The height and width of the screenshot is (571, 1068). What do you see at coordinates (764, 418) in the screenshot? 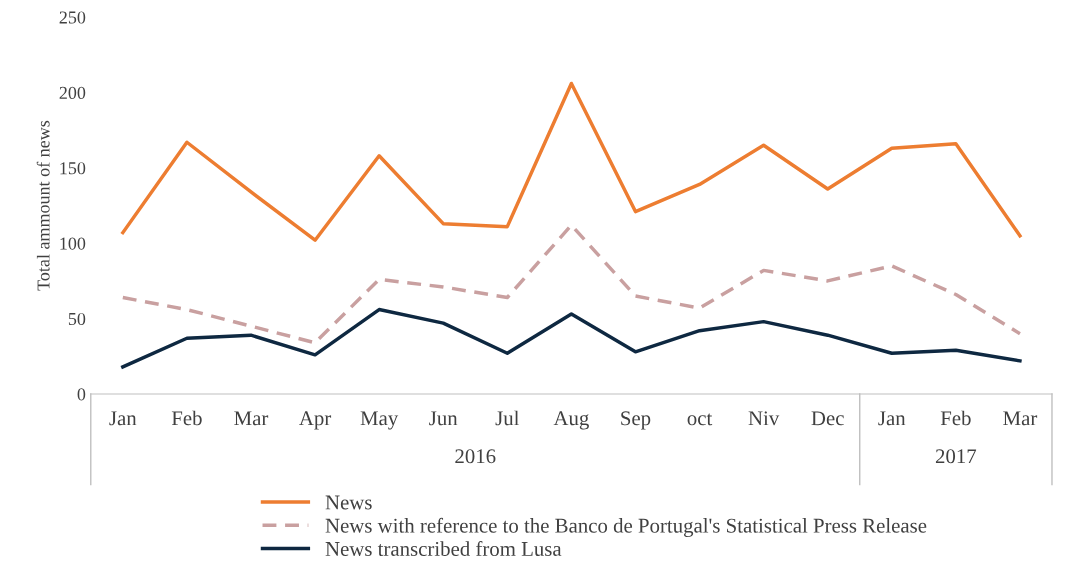
I see `x-tick-label: Niv` at bounding box center [764, 418].